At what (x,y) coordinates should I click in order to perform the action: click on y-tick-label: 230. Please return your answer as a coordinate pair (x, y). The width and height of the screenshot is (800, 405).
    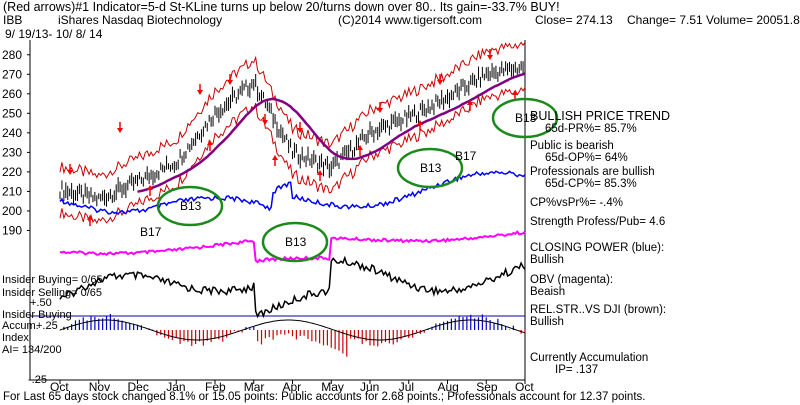
    Looking at the image, I should click on (12, 152).